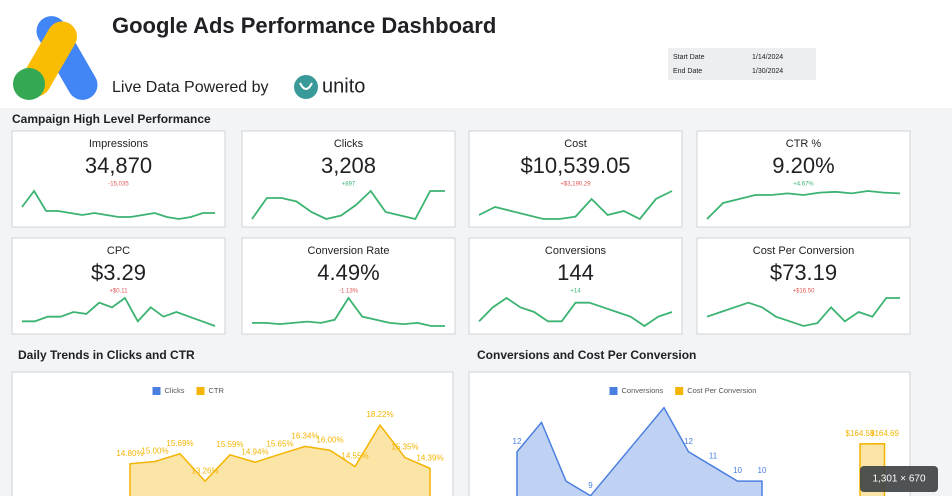 The width and height of the screenshot is (952, 496). I want to click on data-label: $164.59, so click(860, 433).